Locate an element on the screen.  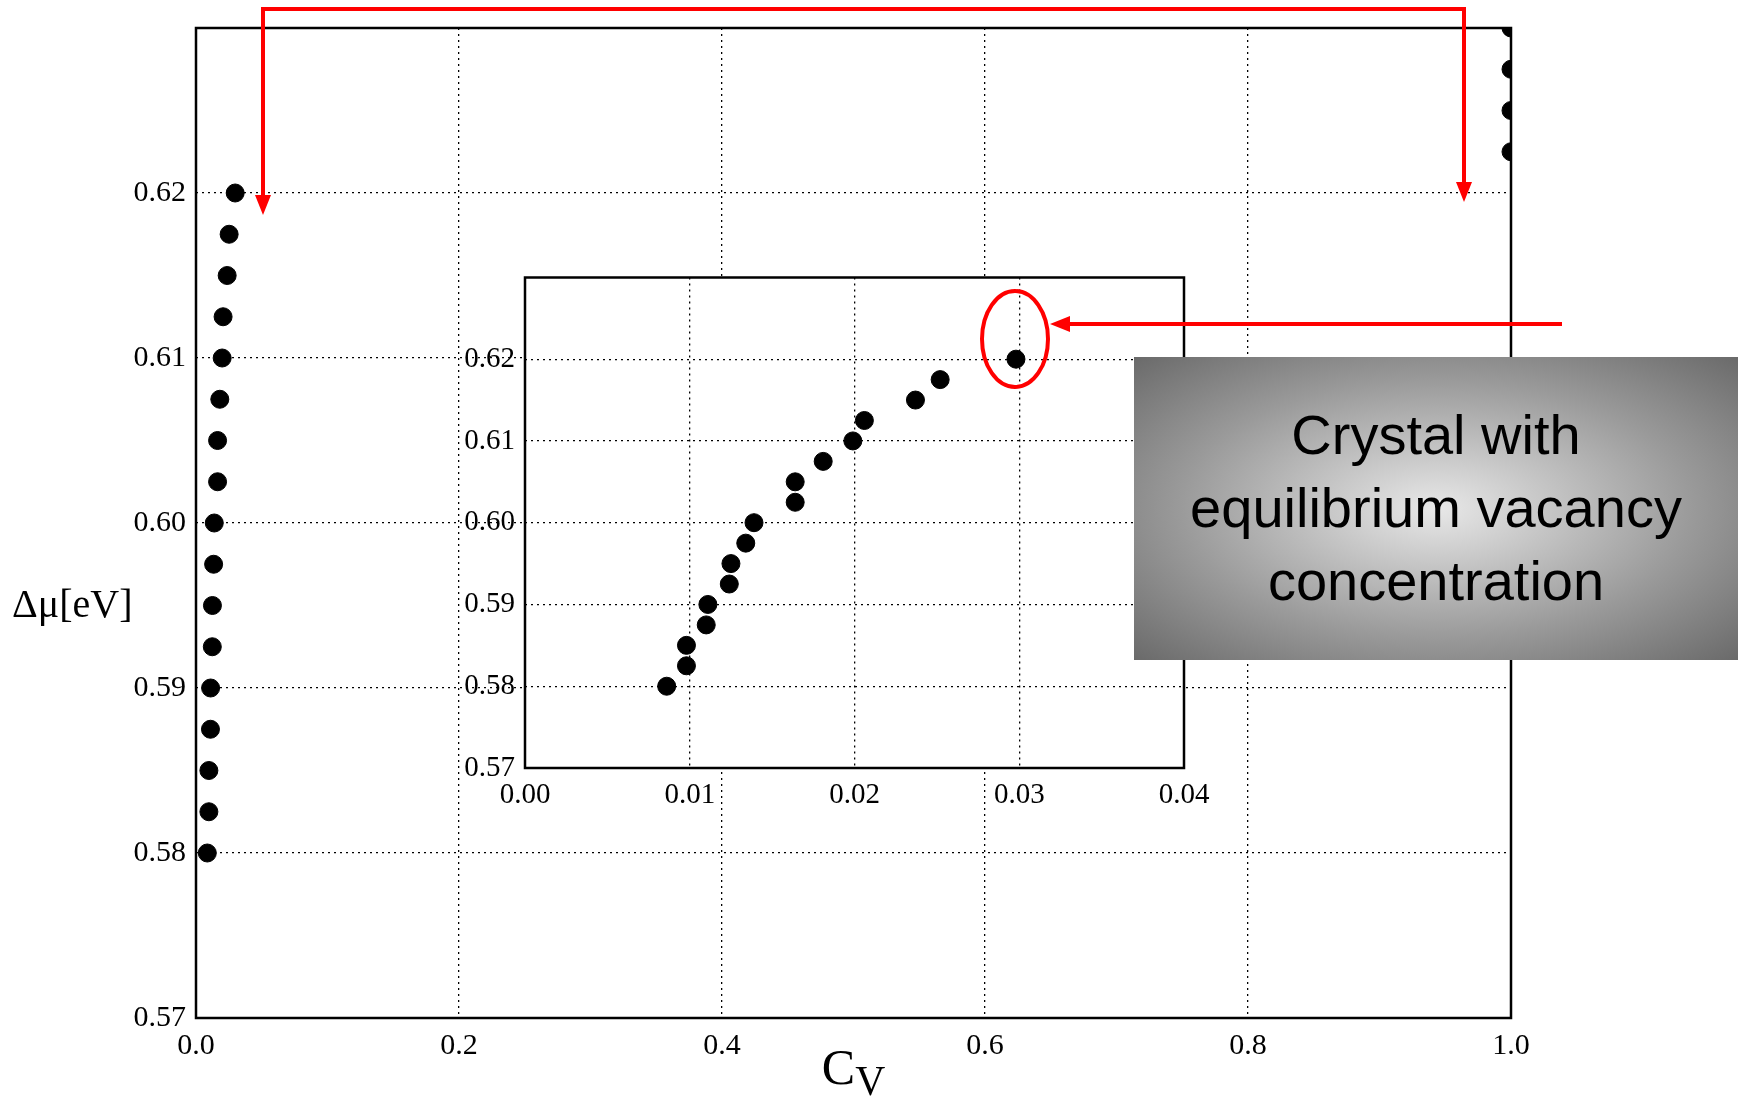
x-tick-label: 0.04 is located at coordinates (1184, 793).